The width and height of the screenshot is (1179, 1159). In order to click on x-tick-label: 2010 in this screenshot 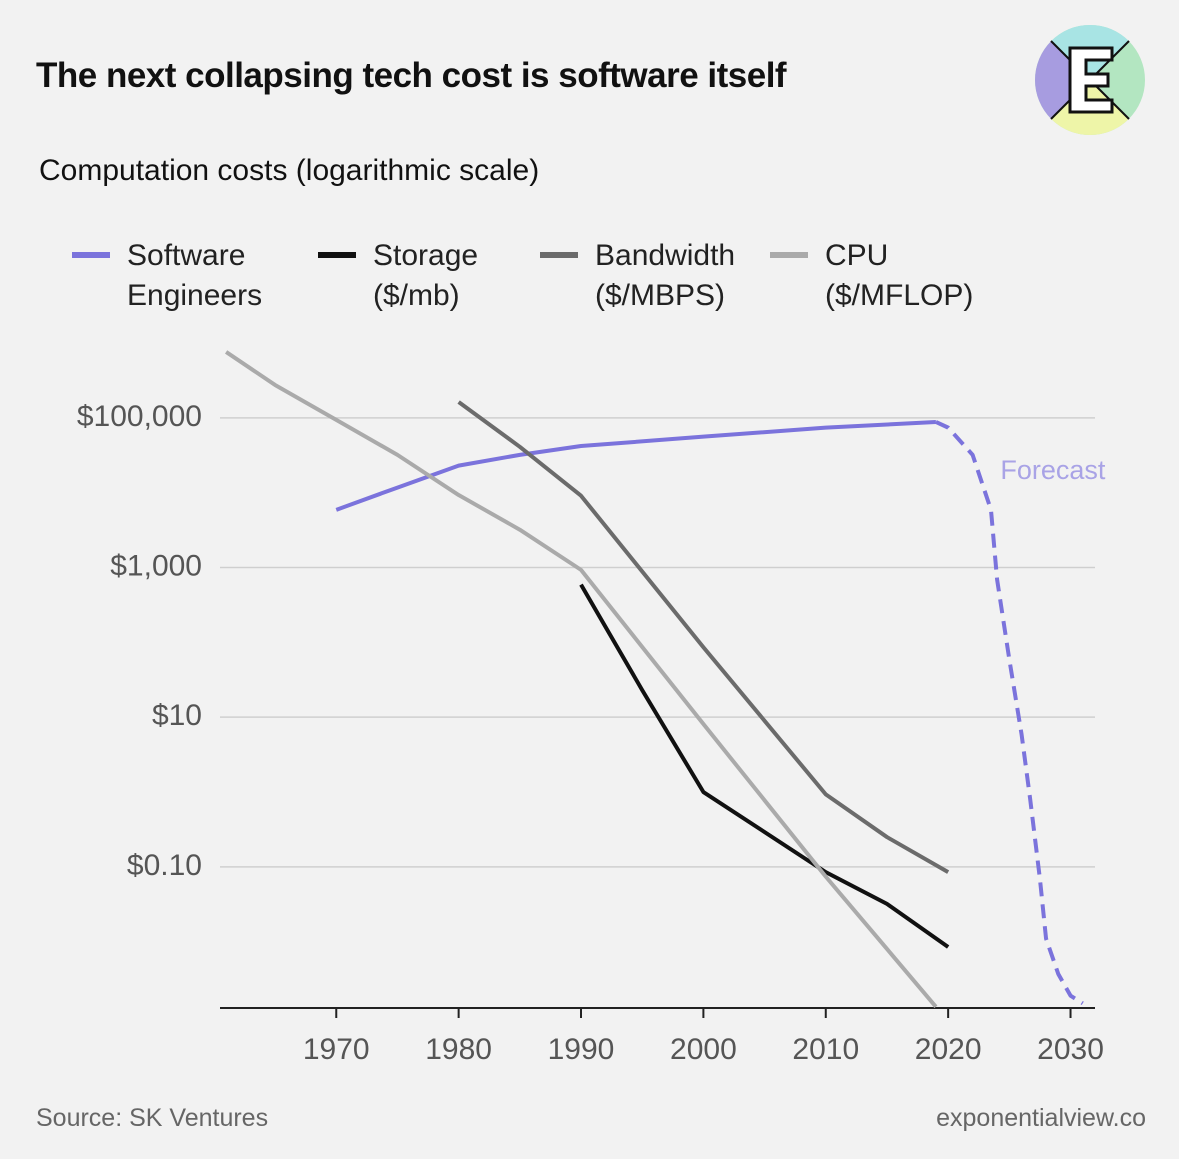, I will do `click(825, 1049)`.